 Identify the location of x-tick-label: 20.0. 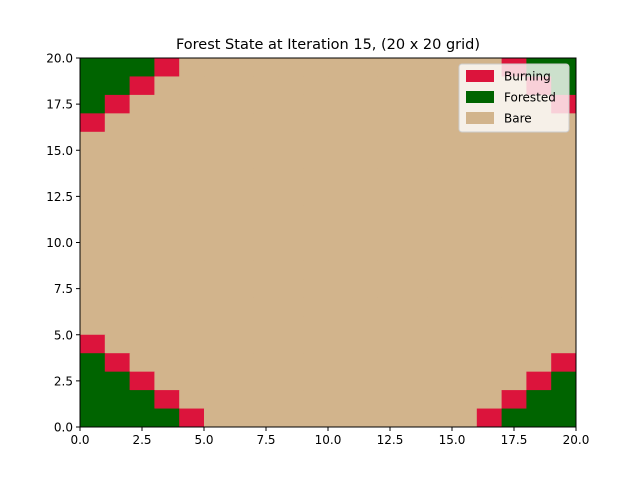
(576, 440).